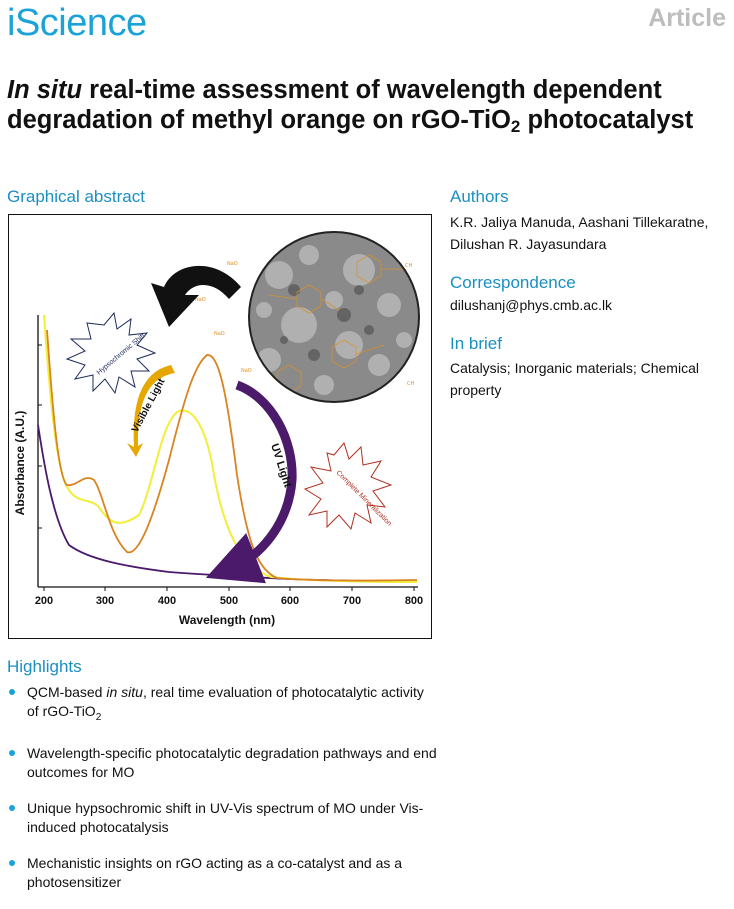 The image size is (734, 909). What do you see at coordinates (45, 90) in the screenshot?
I see `title-italic: In situ` at bounding box center [45, 90].